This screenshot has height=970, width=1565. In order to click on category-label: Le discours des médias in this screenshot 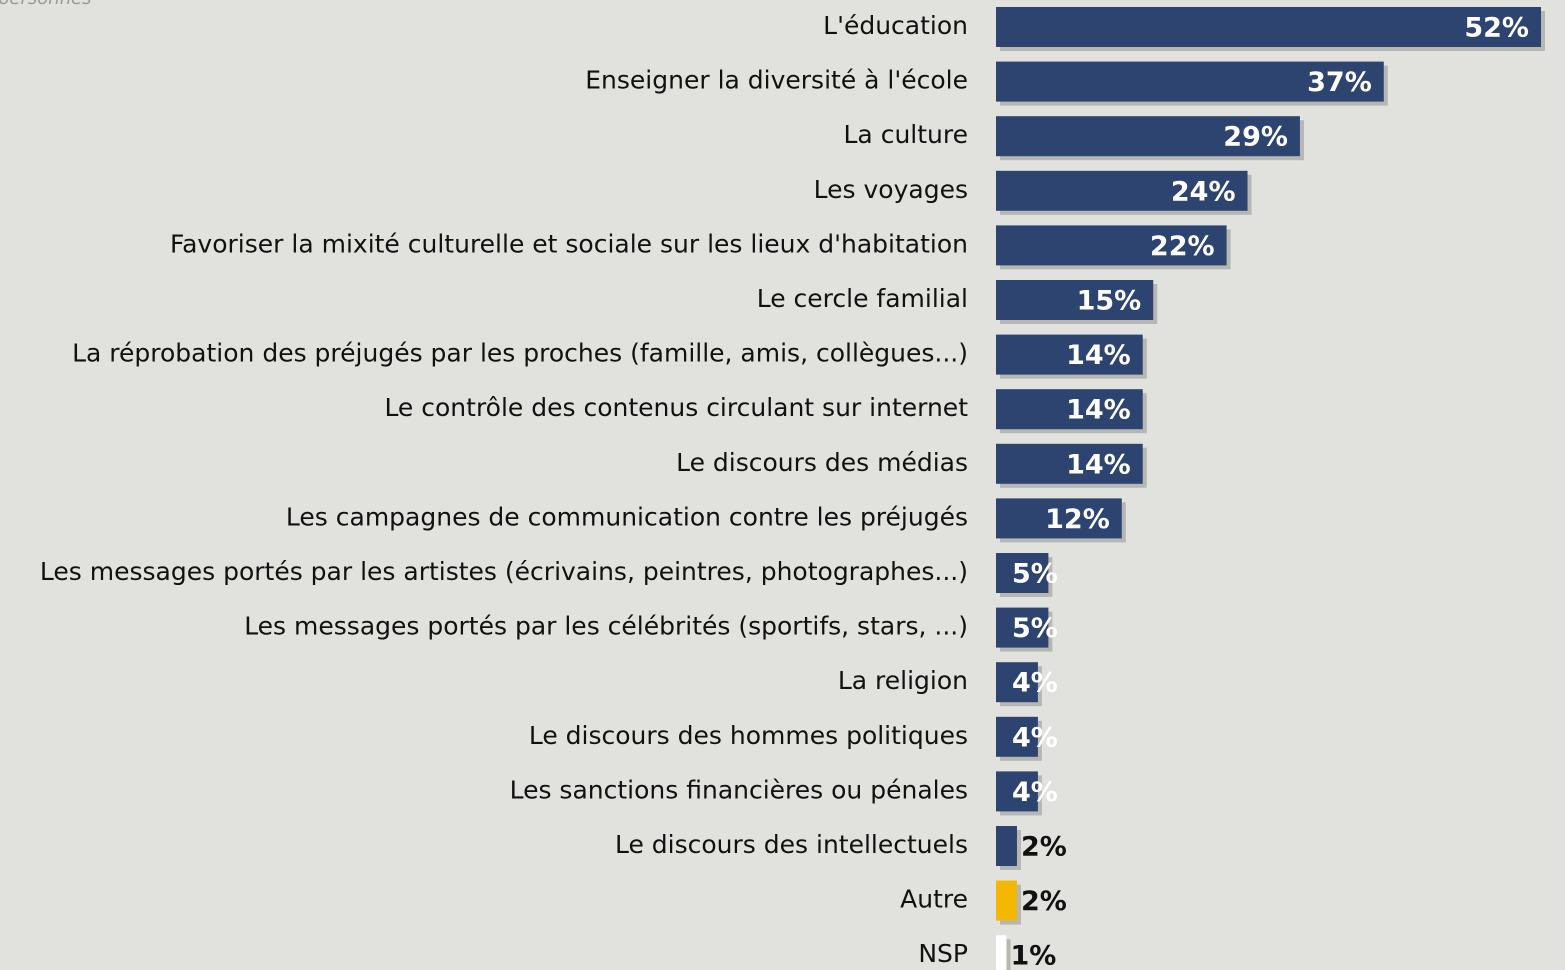, I will do `click(822, 462)`.